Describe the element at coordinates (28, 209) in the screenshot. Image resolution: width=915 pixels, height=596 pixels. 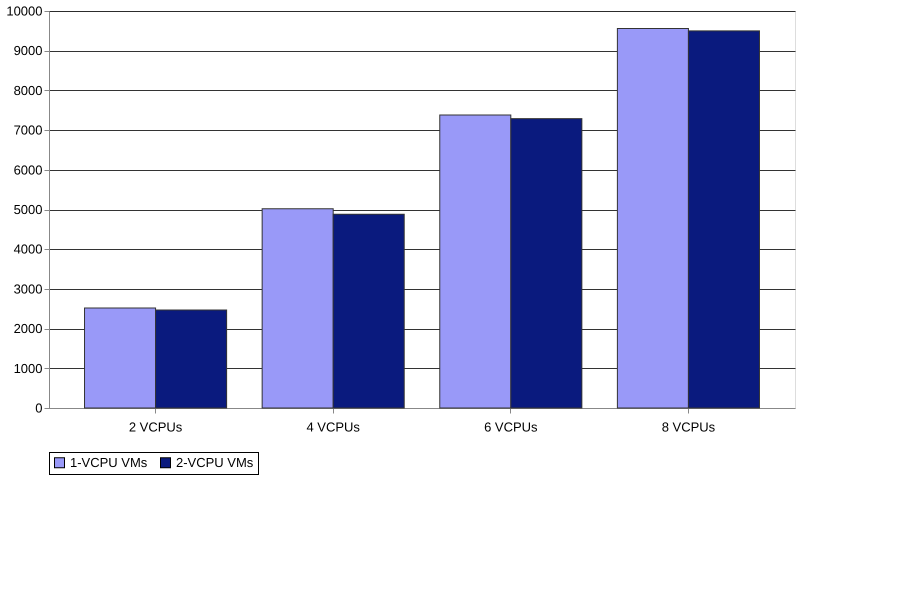
I see `y-tick-label: 5000` at that location.